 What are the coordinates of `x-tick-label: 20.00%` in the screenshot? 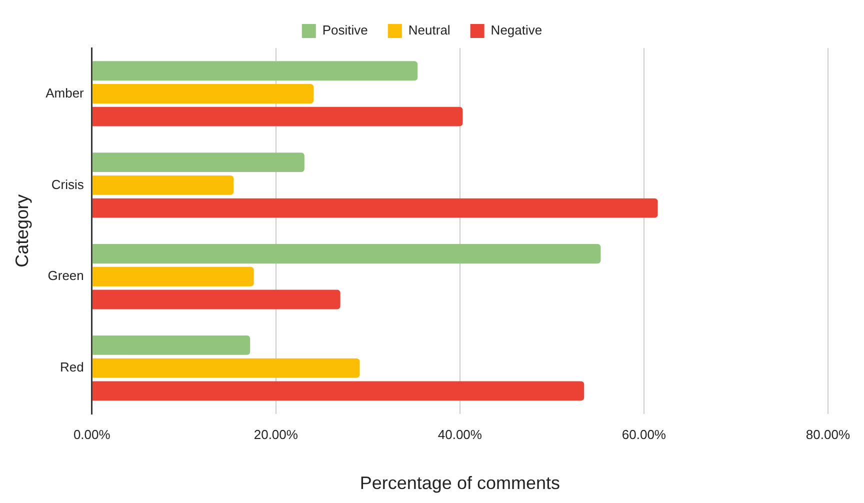 It's located at (276, 434).